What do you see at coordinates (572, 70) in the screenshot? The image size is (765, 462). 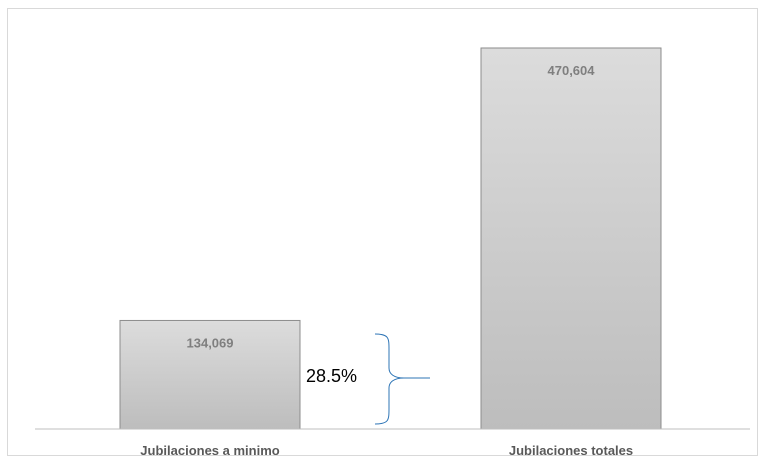 I see `data-label-2: 470,604` at bounding box center [572, 70].